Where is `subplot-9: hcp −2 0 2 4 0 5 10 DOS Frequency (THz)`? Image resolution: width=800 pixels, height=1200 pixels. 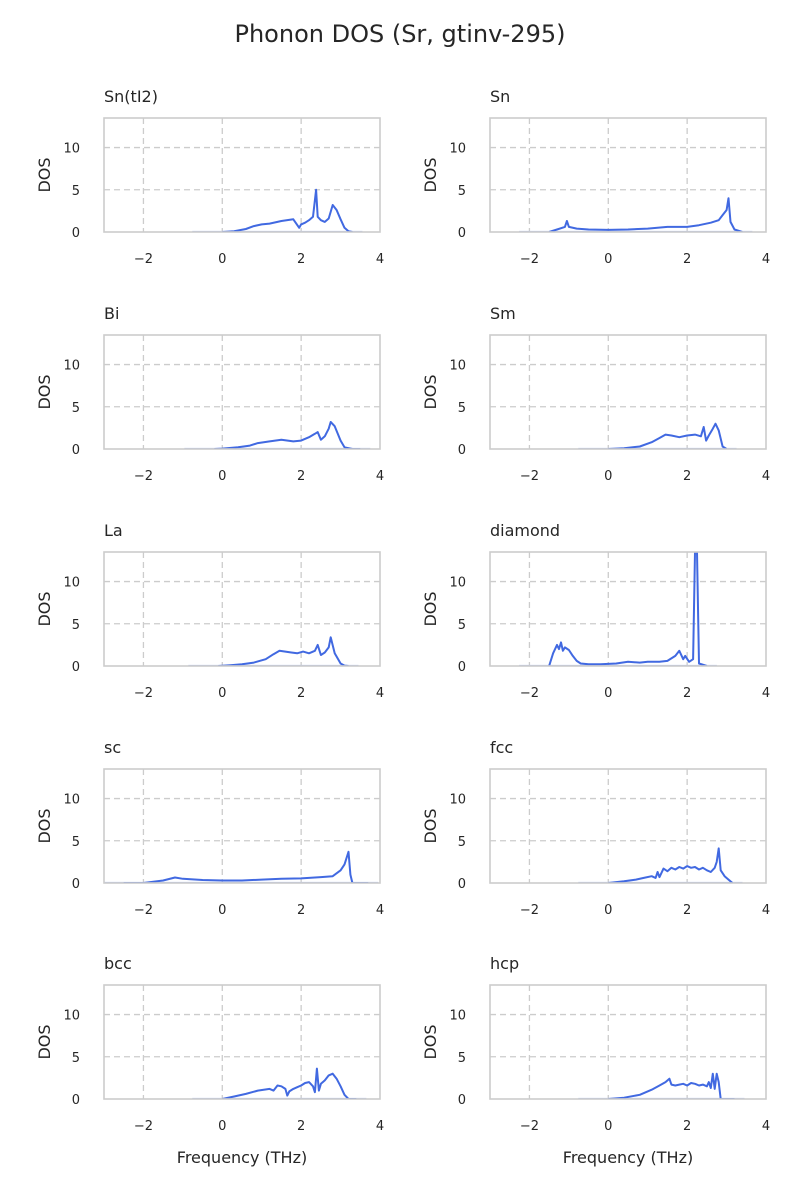 subplot-9: hcp −2 0 2 4 0 5 10 DOS Frequency (THz) is located at coordinates (595, 1060).